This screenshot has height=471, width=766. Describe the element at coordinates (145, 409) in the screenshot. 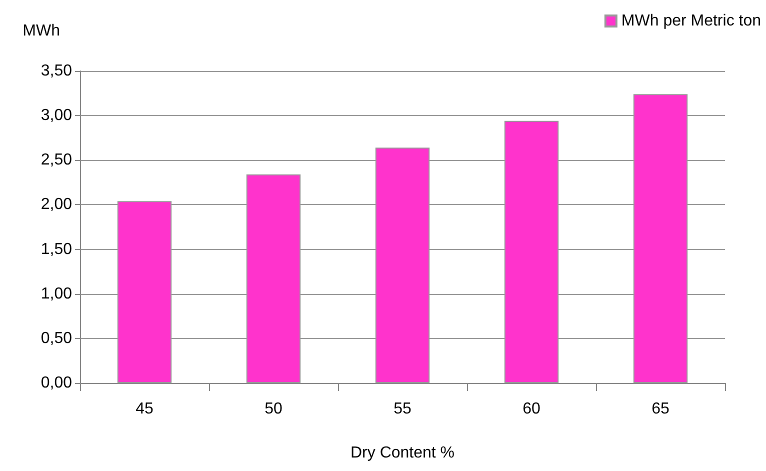

I see `x-tick-label: 45` at that location.